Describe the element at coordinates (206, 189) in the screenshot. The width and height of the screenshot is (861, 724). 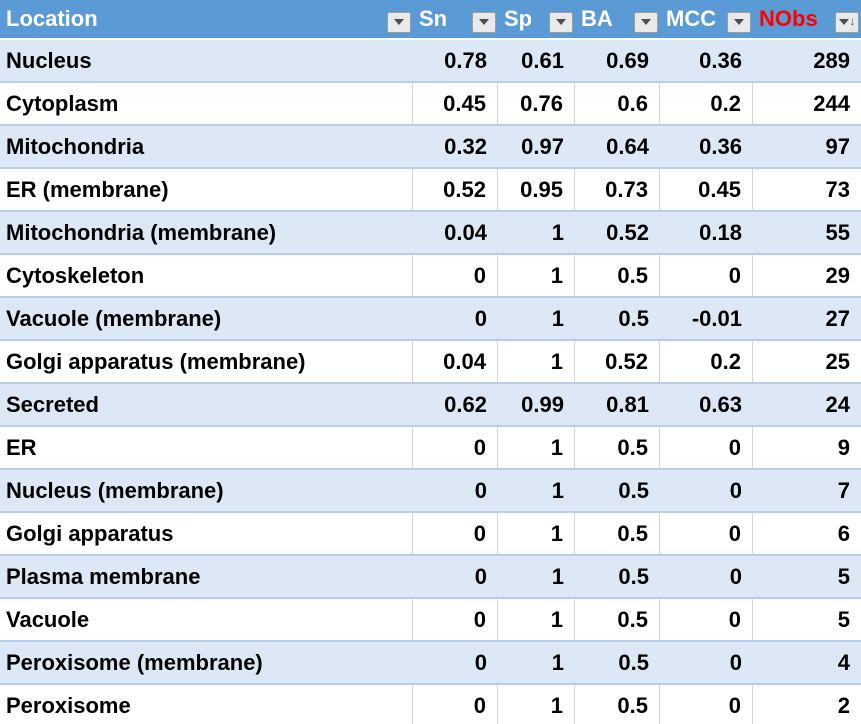
I see `cell-location: ER (membrane)` at that location.